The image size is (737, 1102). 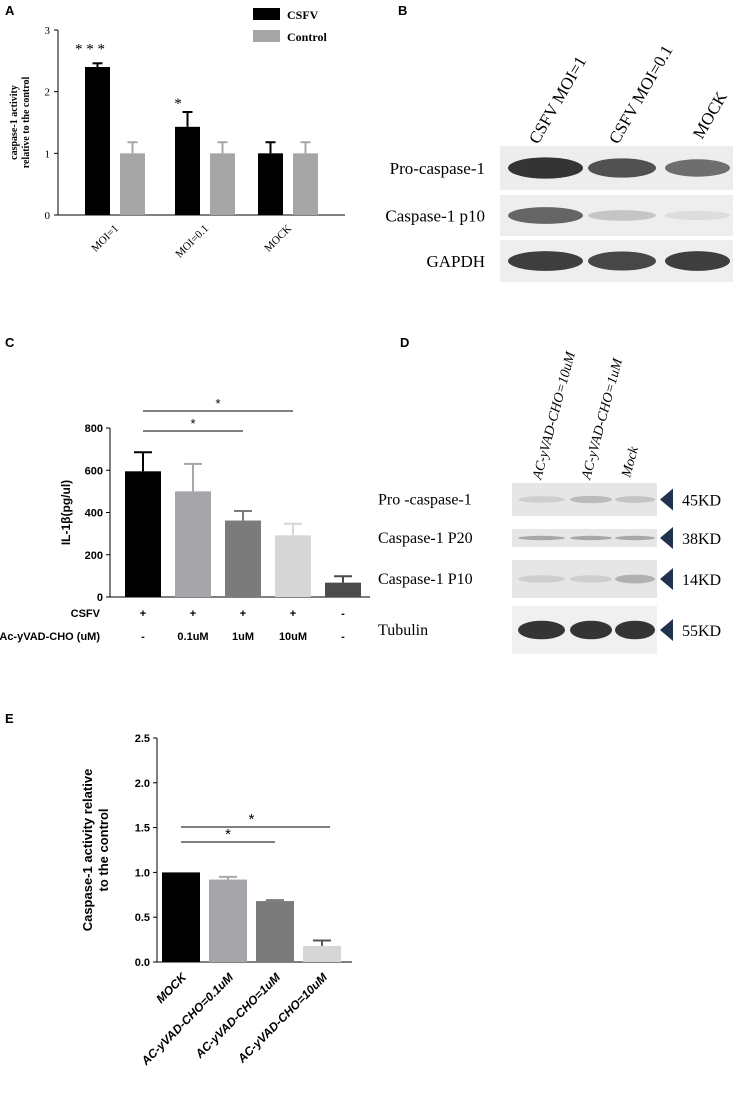 I want to click on marker-size-label-d: 55KD, so click(x=701, y=631).